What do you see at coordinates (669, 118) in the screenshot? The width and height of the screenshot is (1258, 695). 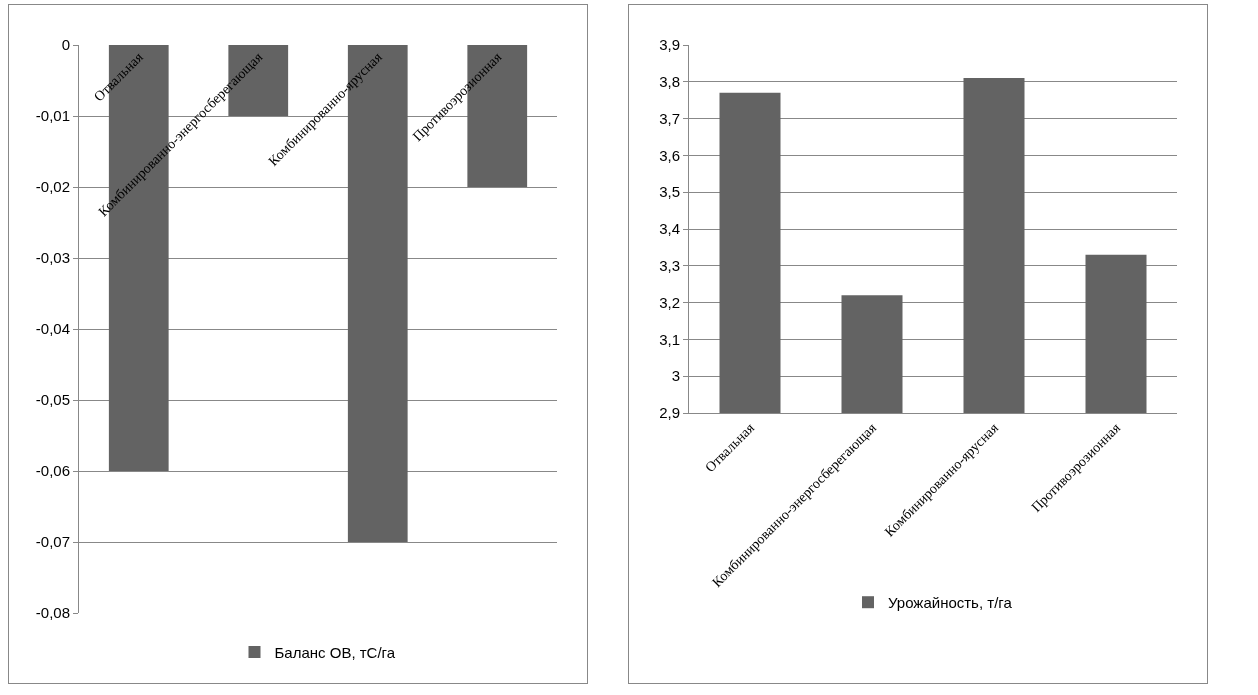 I see `y-tick-label: 3,7` at bounding box center [669, 118].